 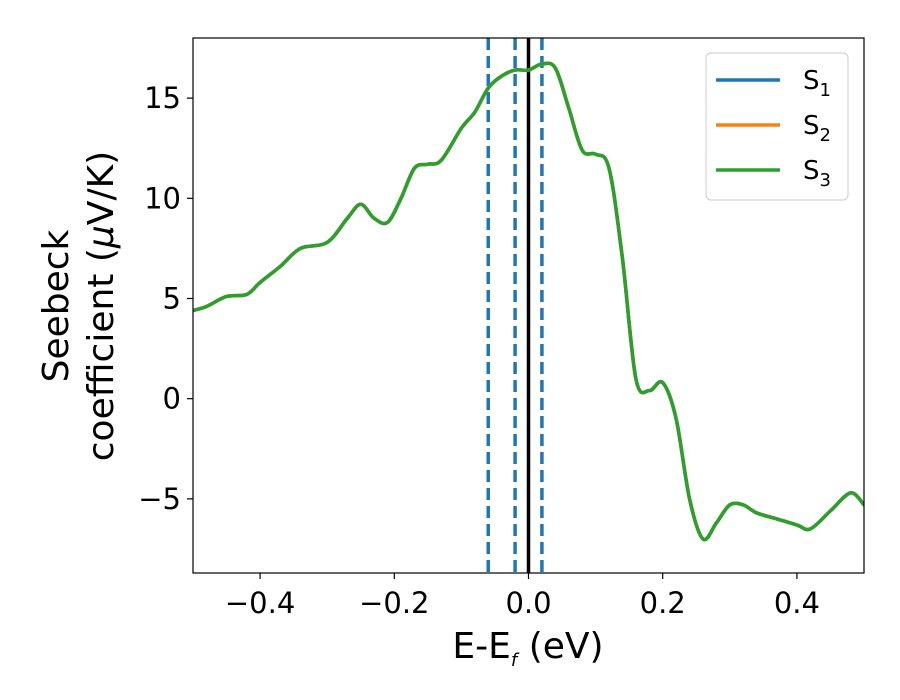 I want to click on legend-label-s3: S3, so click(x=817, y=173).